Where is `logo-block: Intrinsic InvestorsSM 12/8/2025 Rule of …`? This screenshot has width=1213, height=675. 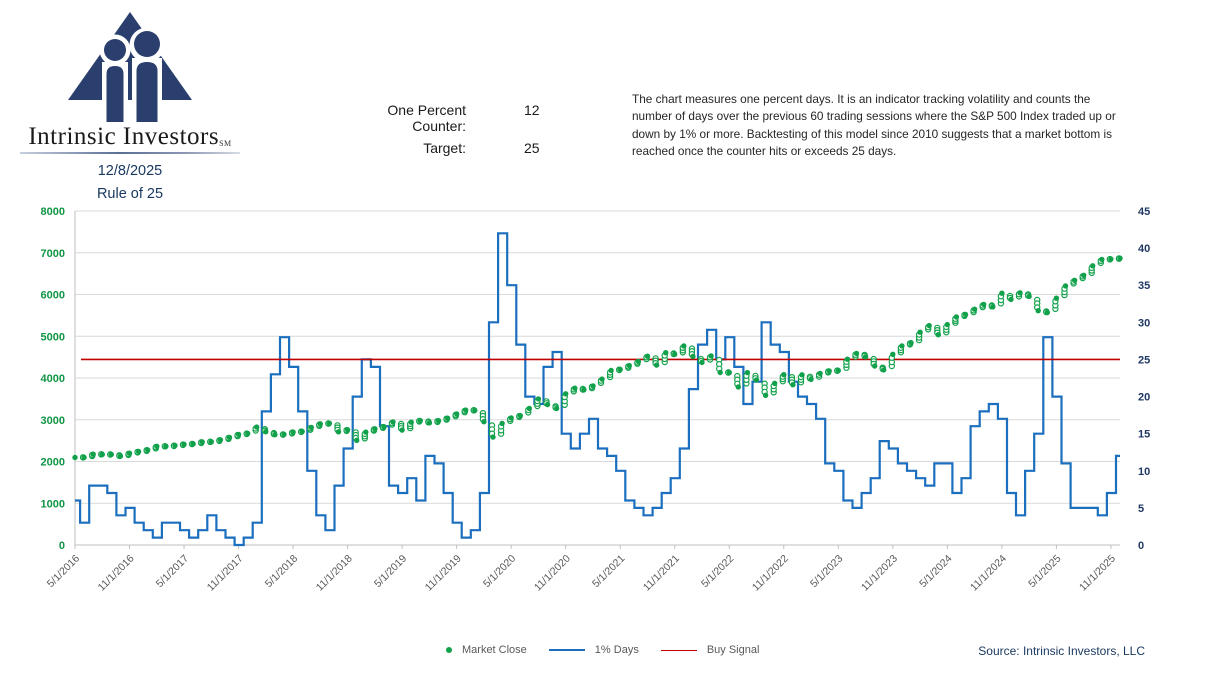
logo-block: Intrinsic InvestorsSM 12/8/2025 Rule of … is located at coordinates (130, 106).